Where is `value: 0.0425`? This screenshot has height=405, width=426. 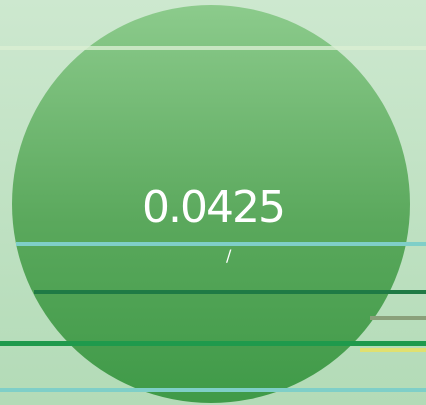 value: 0.0425 is located at coordinates (214, 207).